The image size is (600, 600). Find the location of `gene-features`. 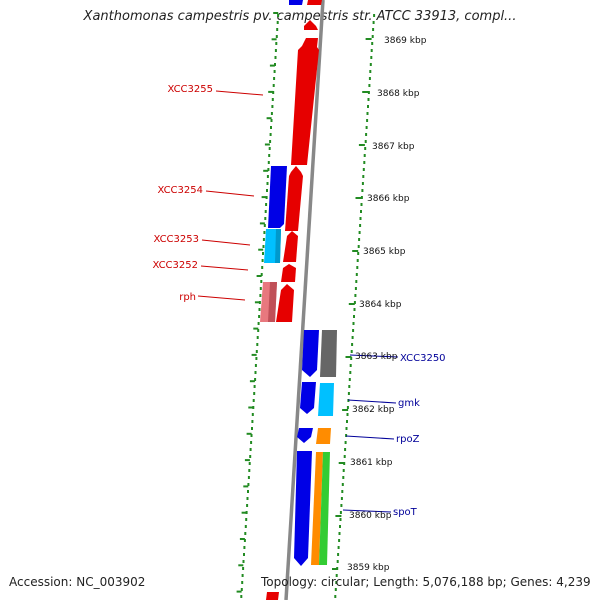

gene-features is located at coordinates (298, 300).